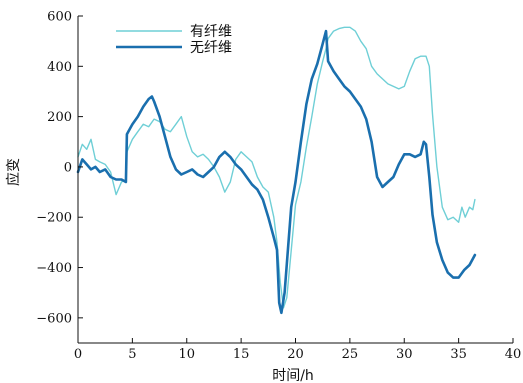 The width and height of the screenshot is (523, 383). I want to click on x-axis-label: 时间/h, so click(293, 375).